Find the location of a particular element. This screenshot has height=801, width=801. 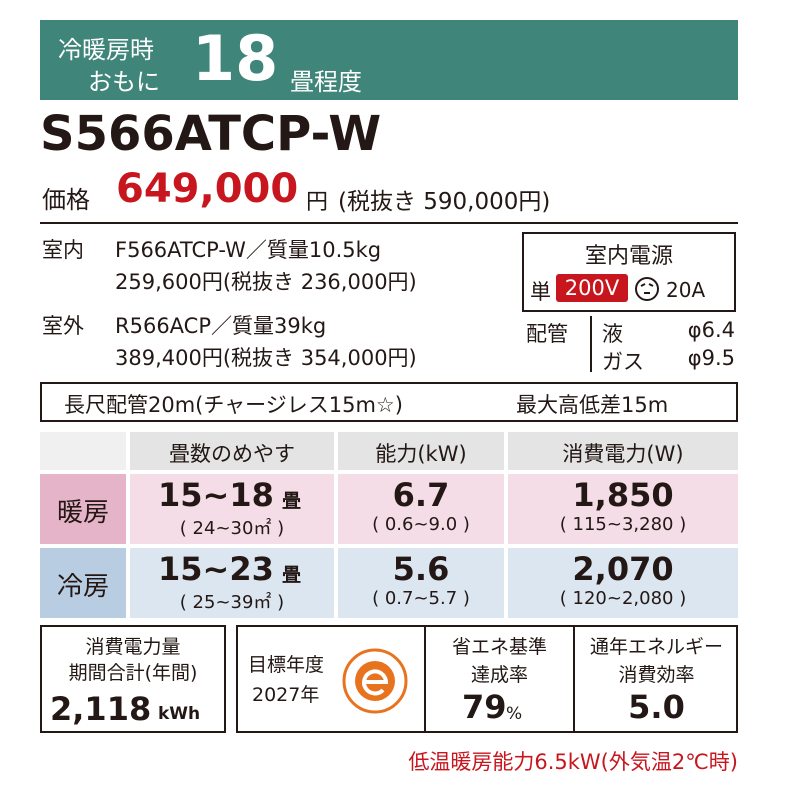

pipe-height: 最大高低差15m is located at coordinates (592, 405).